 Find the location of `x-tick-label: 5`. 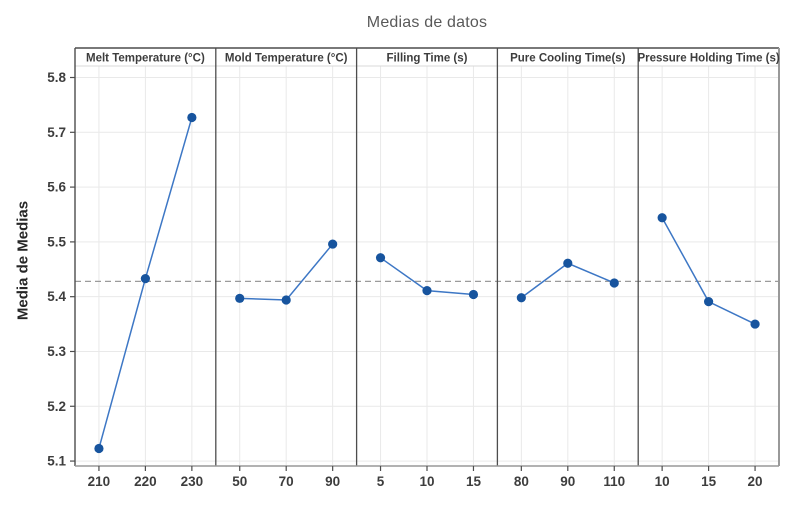

x-tick-label: 5 is located at coordinates (381, 481).